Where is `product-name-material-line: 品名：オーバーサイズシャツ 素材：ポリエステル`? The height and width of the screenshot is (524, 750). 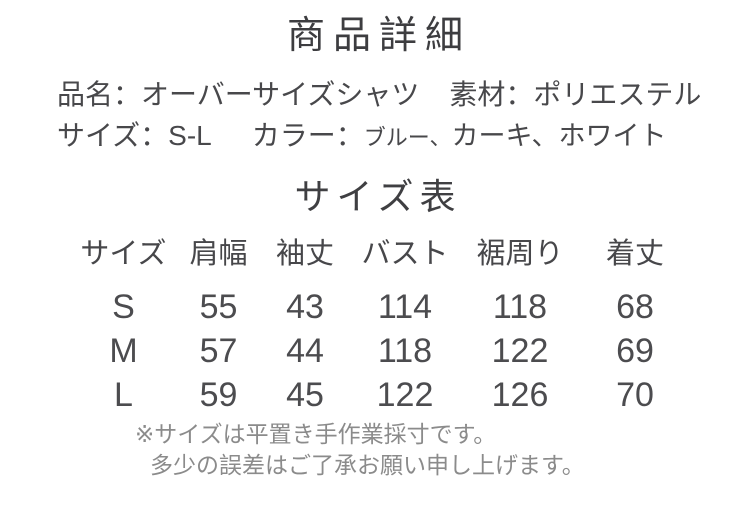 product-name-material-line: 品名：オーバーサイズシャツ 素材：ポリエステル is located at coordinates (379, 94).